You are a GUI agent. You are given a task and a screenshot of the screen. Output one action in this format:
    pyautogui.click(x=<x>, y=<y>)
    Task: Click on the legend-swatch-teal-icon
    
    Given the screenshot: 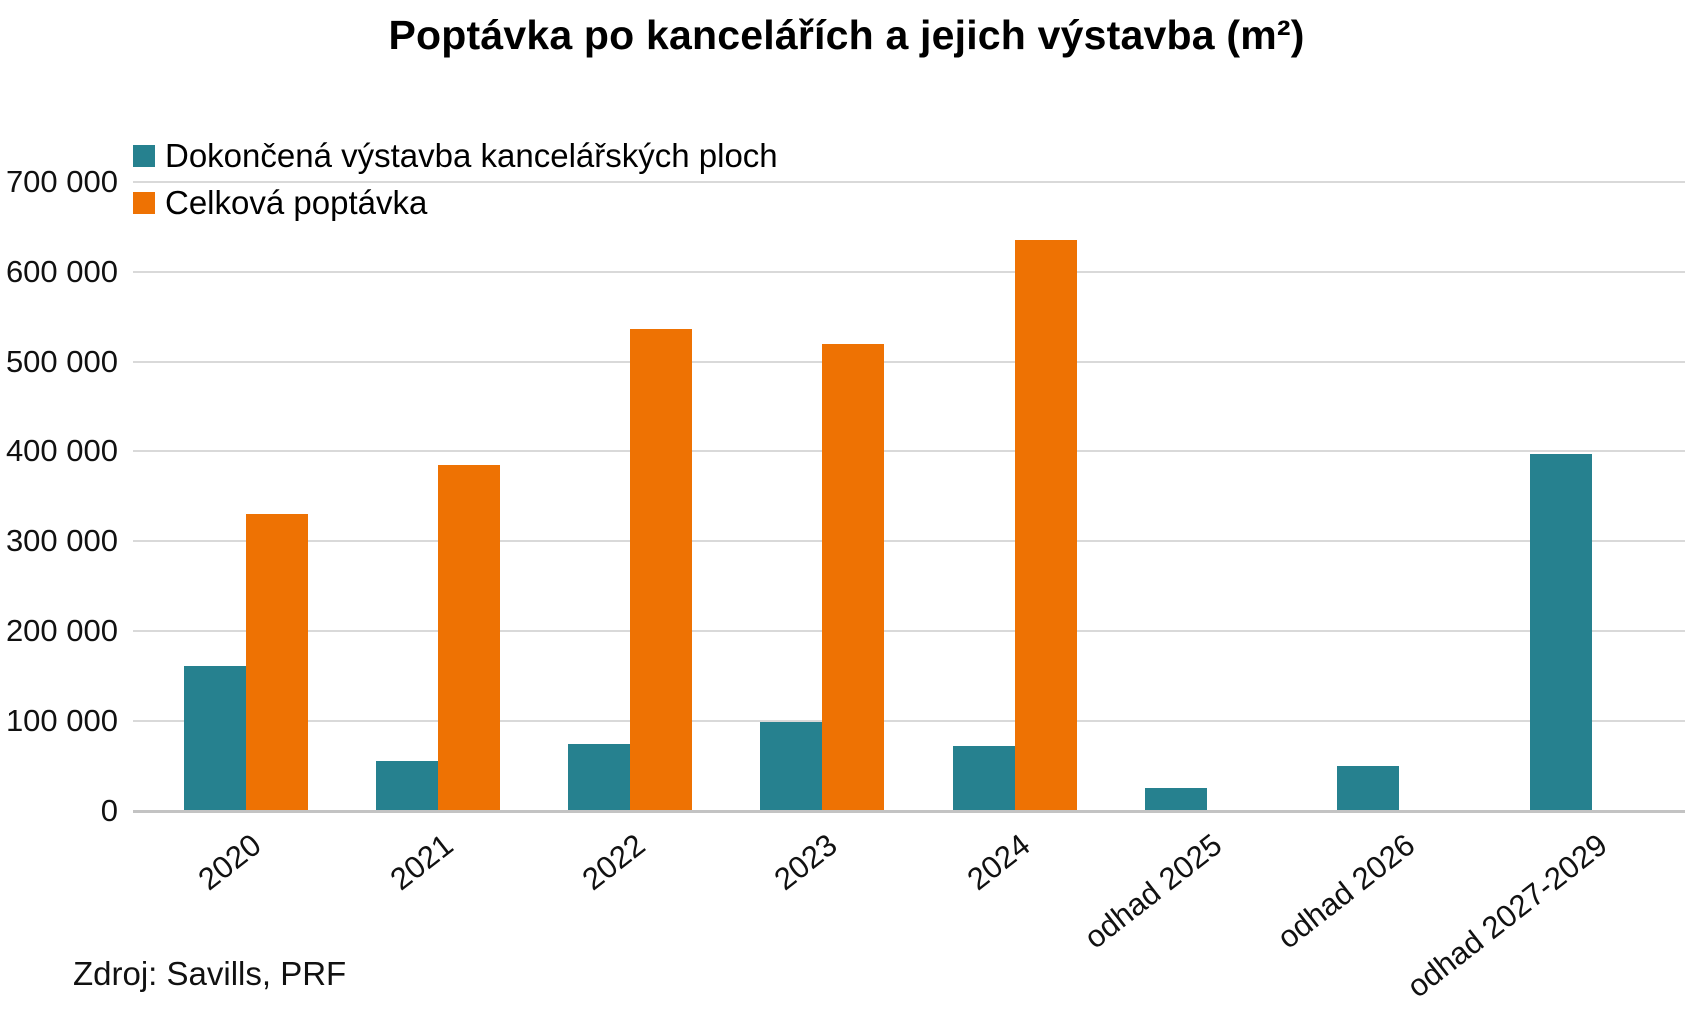 What is the action you would take?
    pyautogui.click(x=144, y=156)
    